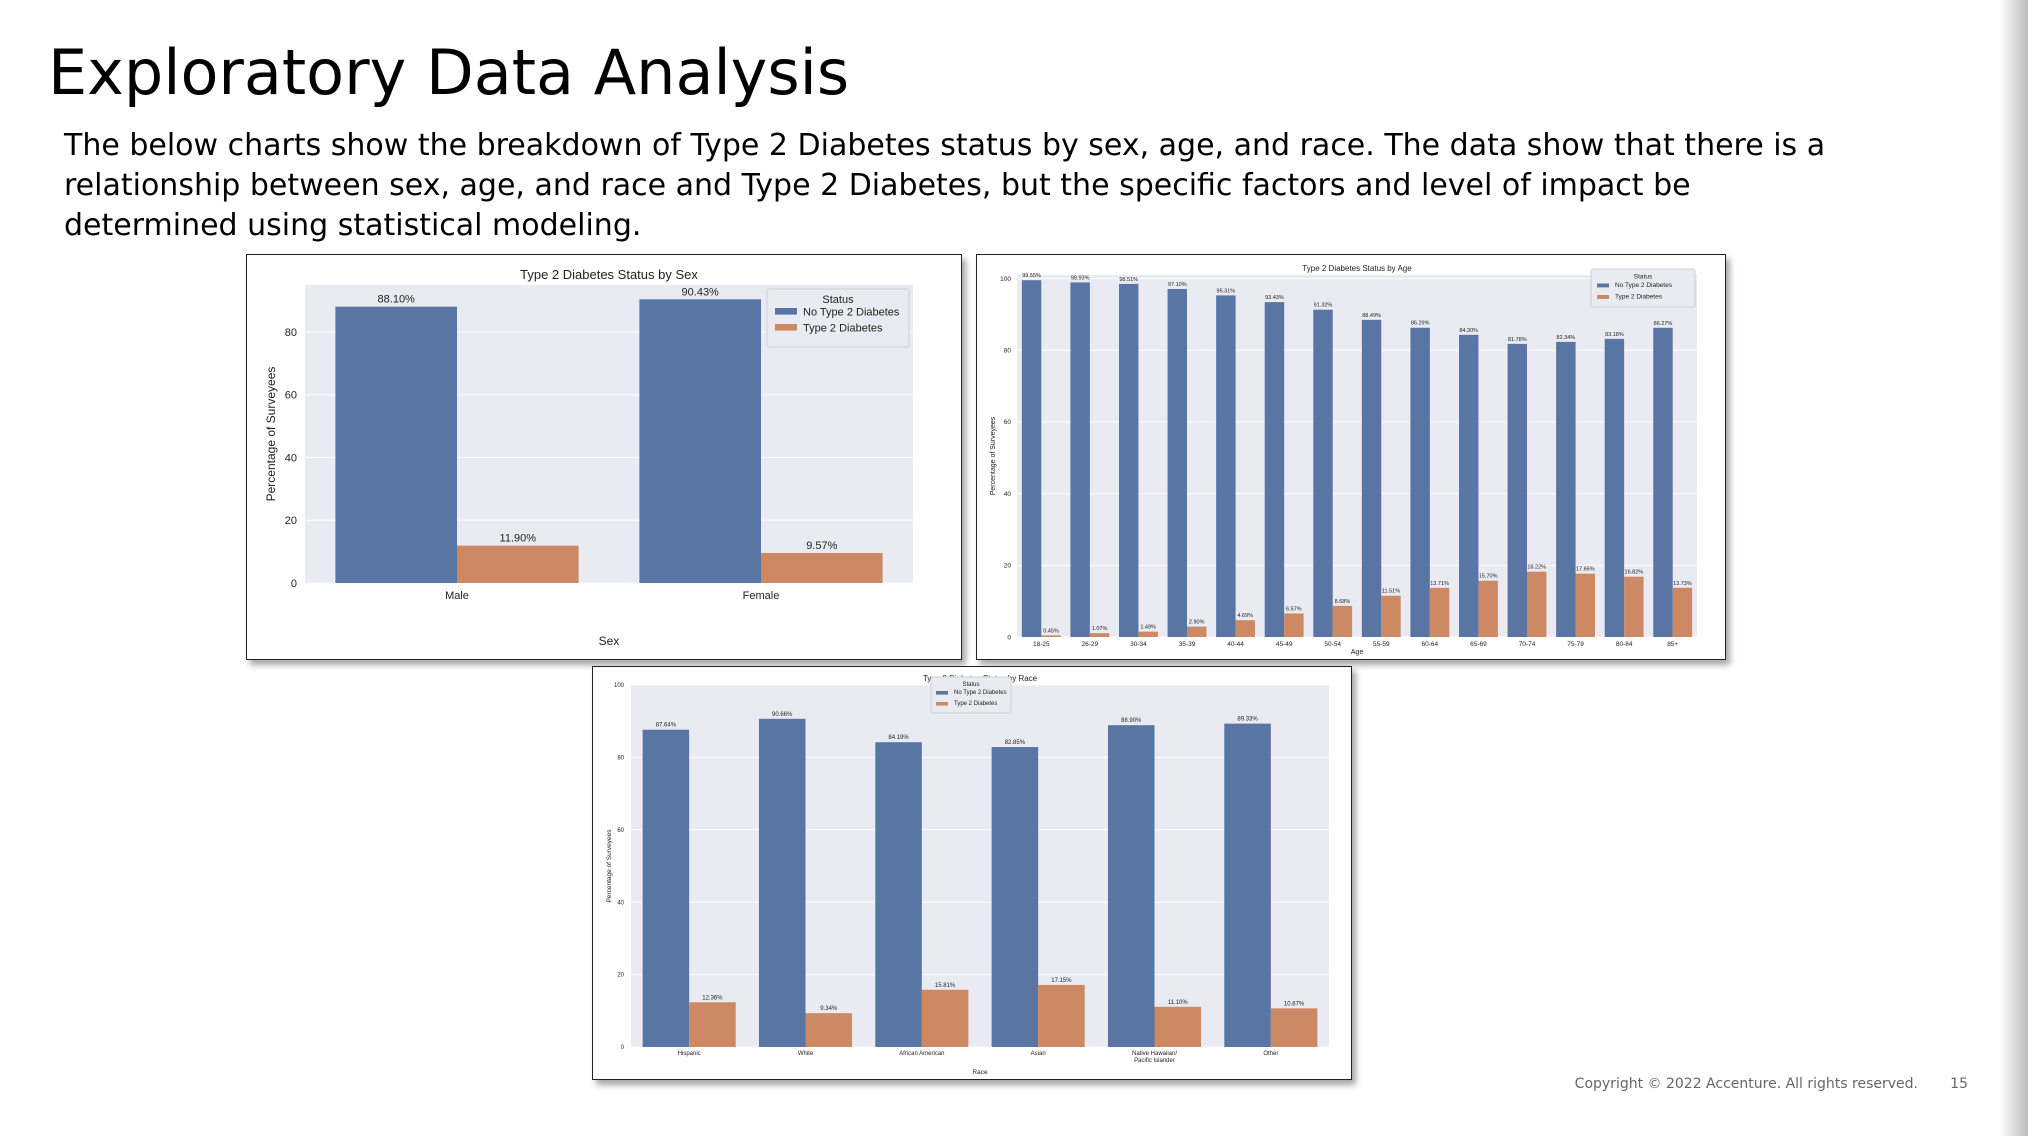 The image size is (2028, 1136). What do you see at coordinates (1343, 602) in the screenshot?
I see `data-label: 8.68%` at bounding box center [1343, 602].